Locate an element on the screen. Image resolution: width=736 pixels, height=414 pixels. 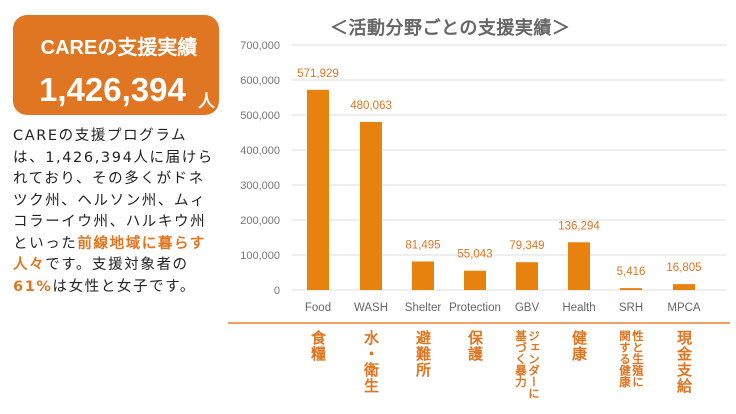
jp-label: 現金支給 is located at coordinates (684, 362).